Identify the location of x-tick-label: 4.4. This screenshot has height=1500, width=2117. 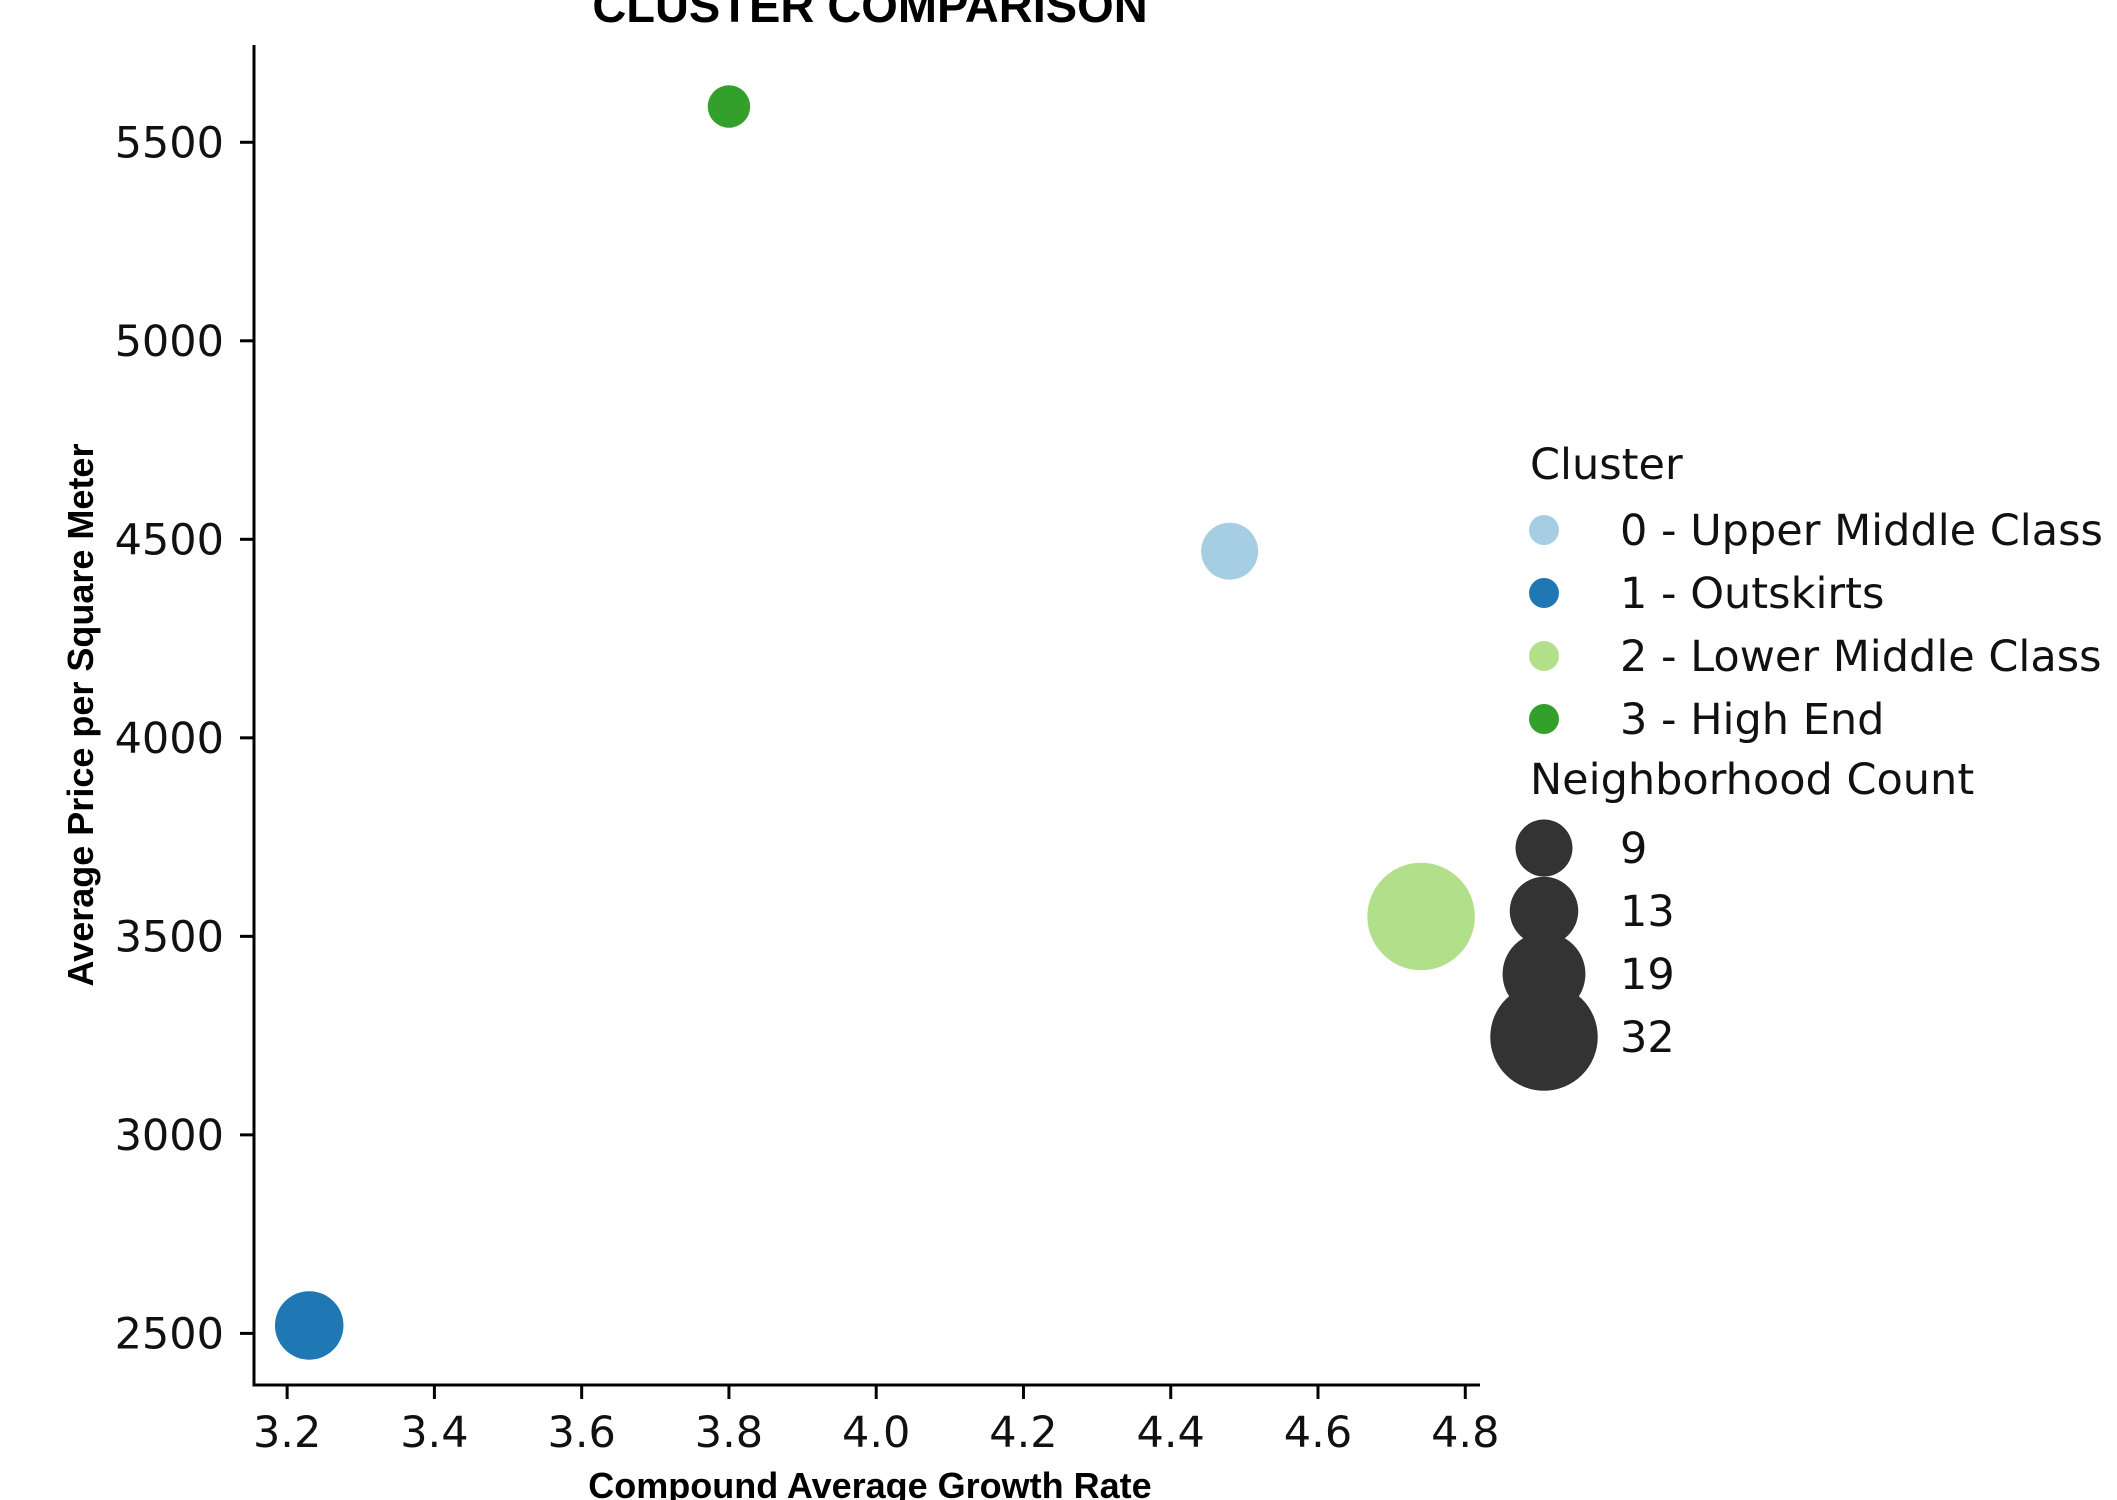
(1171, 1433).